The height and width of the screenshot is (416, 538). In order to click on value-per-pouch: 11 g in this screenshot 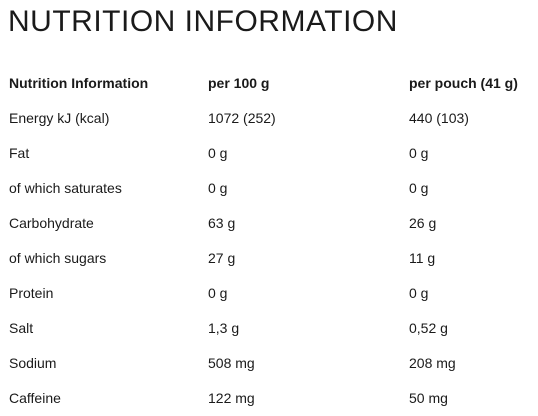, I will do `click(422, 258)`.